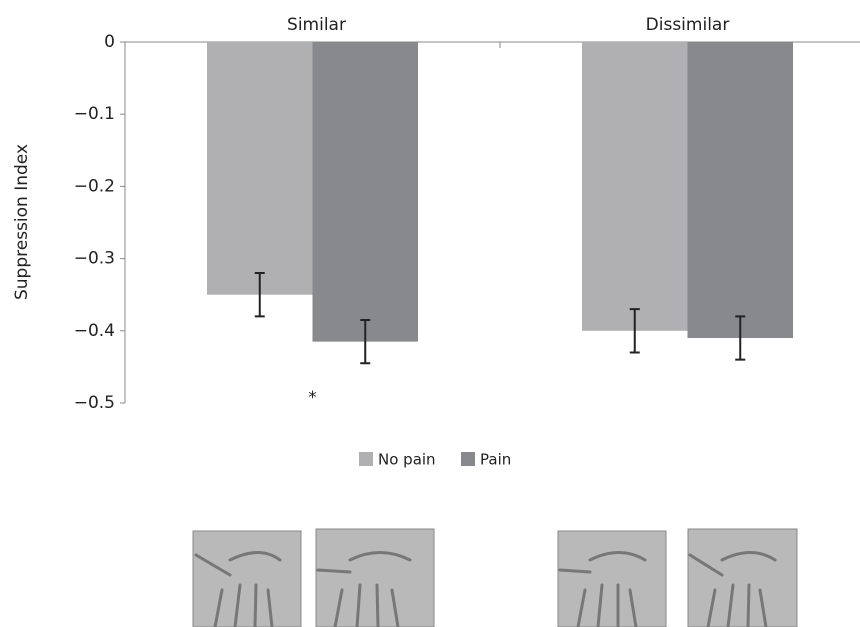 The image size is (860, 627). What do you see at coordinates (495, 577) in the screenshot?
I see `stimulus-images` at bounding box center [495, 577].